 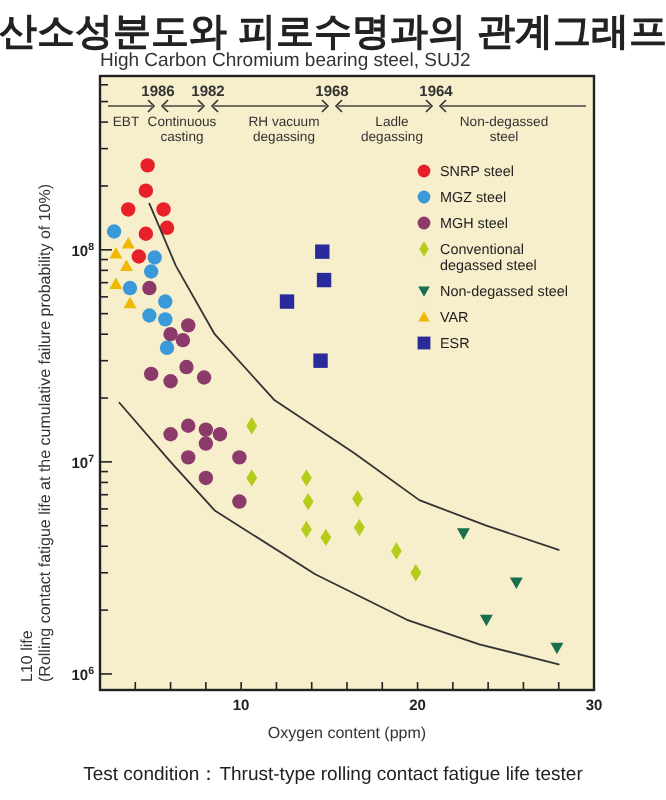 I want to click on title: 산소성분도와 피로수명과의 관계그래프, so click(x=333, y=33).